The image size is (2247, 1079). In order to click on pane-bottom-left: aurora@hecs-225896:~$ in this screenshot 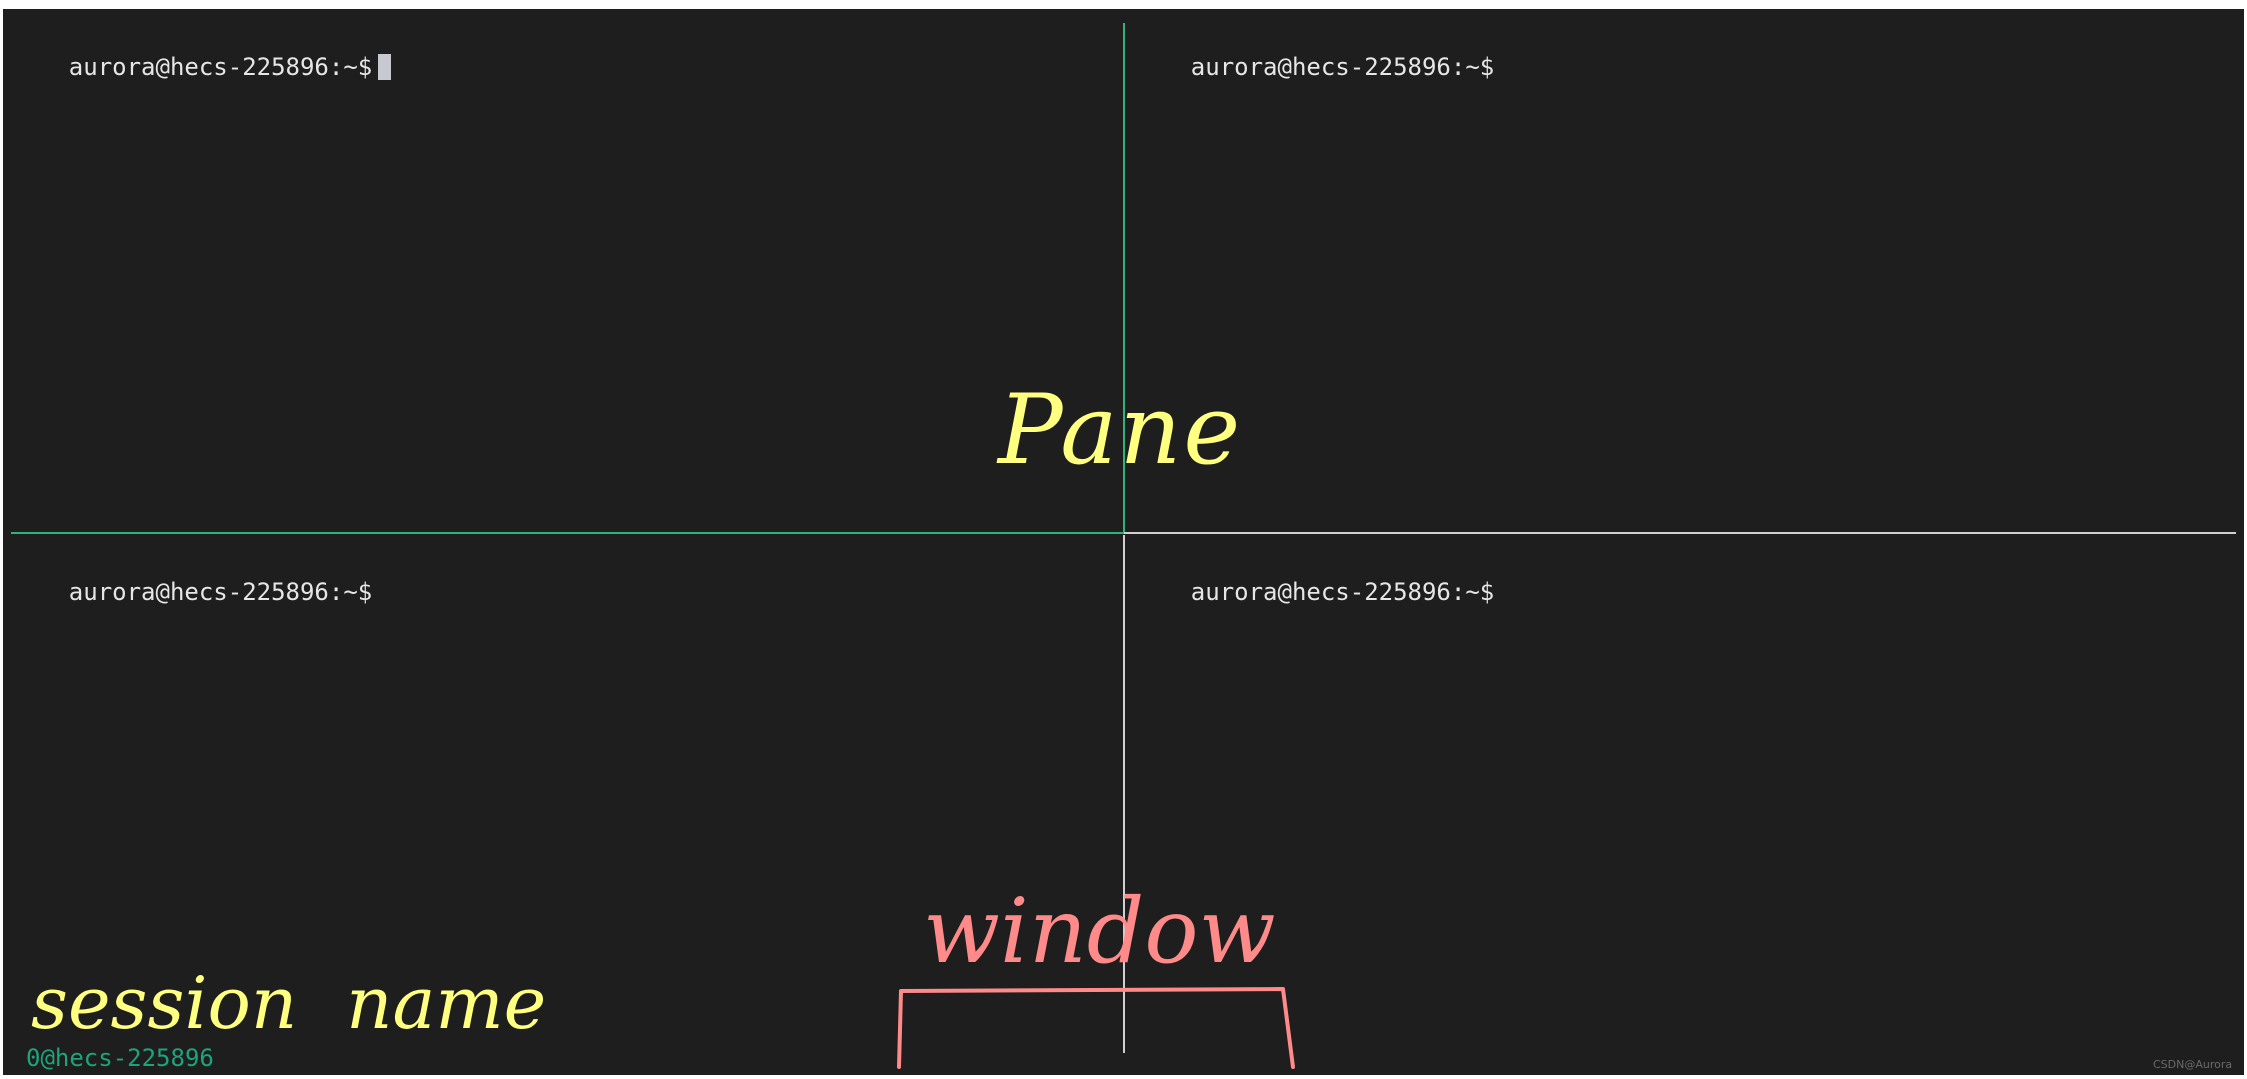, I will do `click(191, 592)`.